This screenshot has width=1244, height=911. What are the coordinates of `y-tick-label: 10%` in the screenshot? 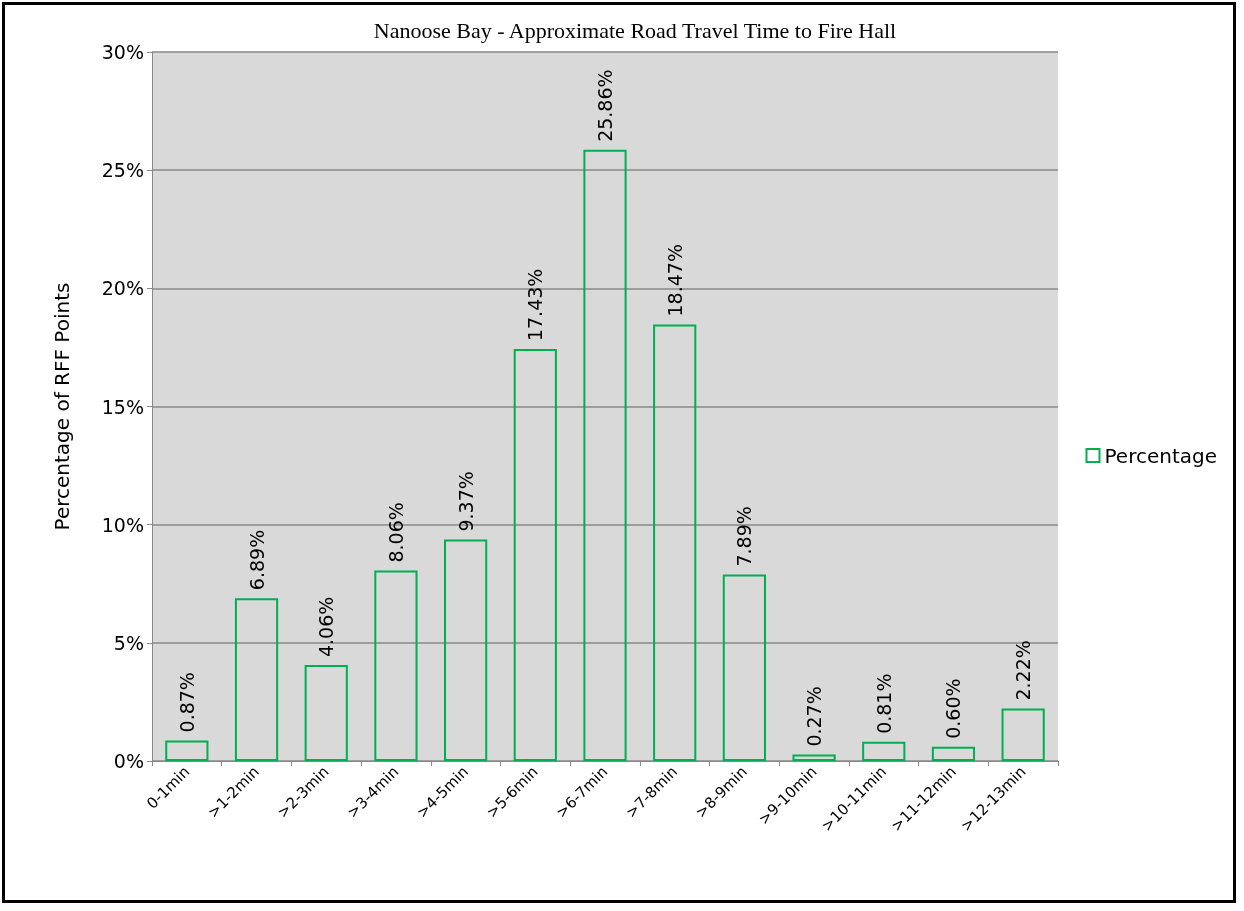 It's located at (122, 524).